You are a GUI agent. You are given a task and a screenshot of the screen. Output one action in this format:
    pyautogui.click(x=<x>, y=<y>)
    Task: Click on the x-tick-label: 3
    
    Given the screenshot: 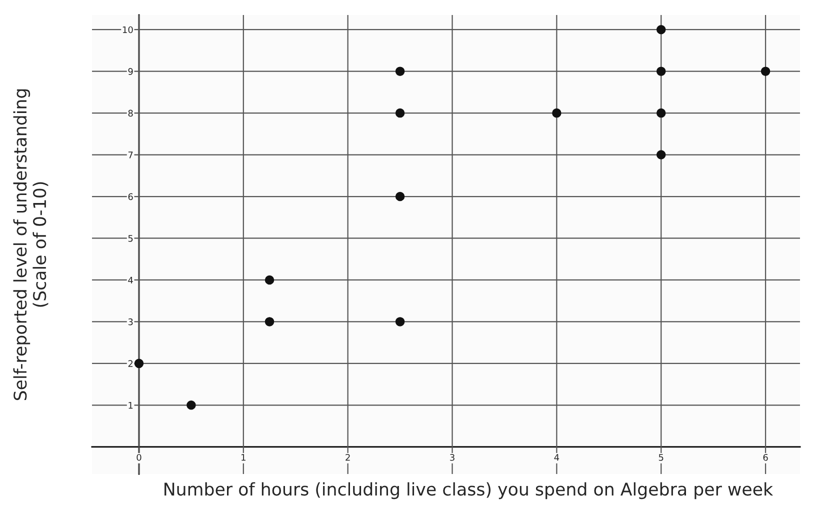 What is the action you would take?
    pyautogui.click(x=452, y=457)
    